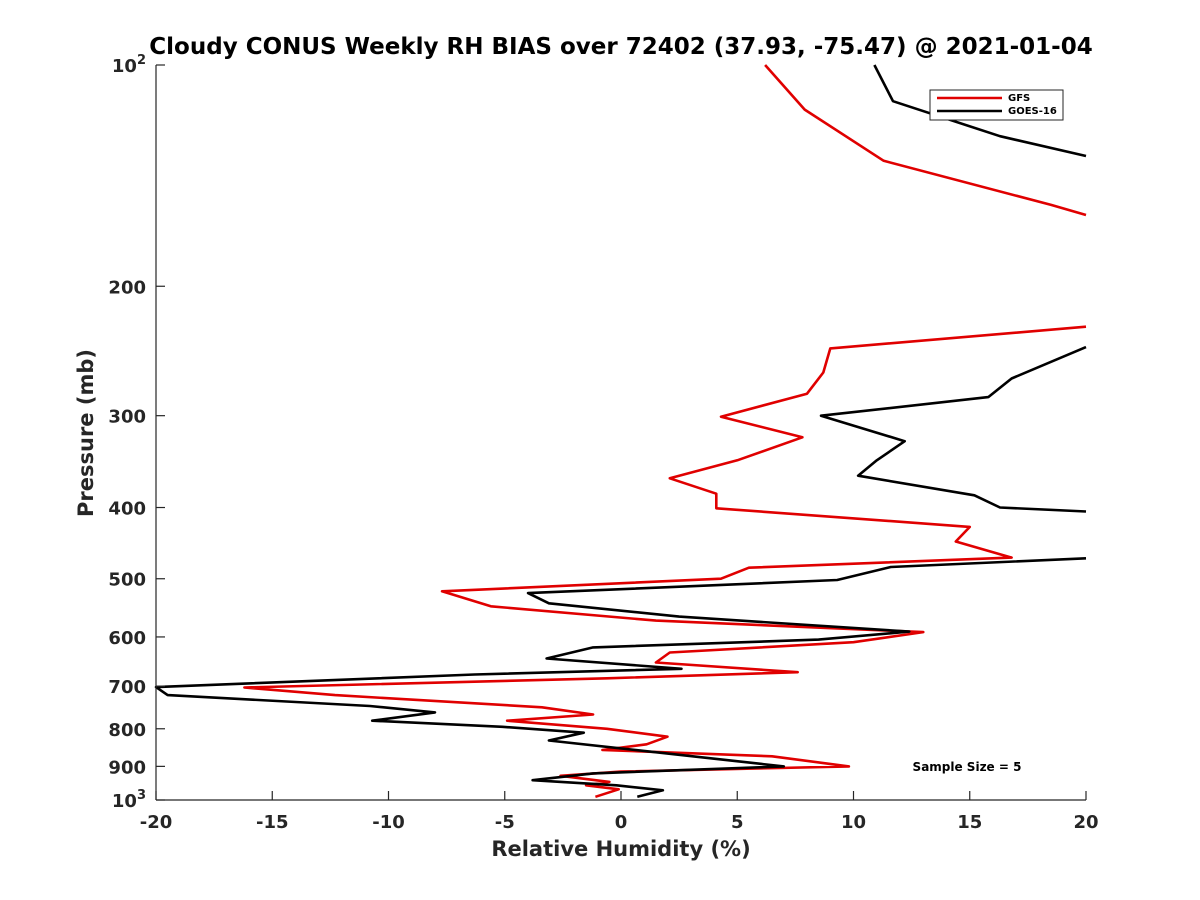  What do you see at coordinates (621, 822) in the screenshot?
I see `x-tick-label: 0` at bounding box center [621, 822].